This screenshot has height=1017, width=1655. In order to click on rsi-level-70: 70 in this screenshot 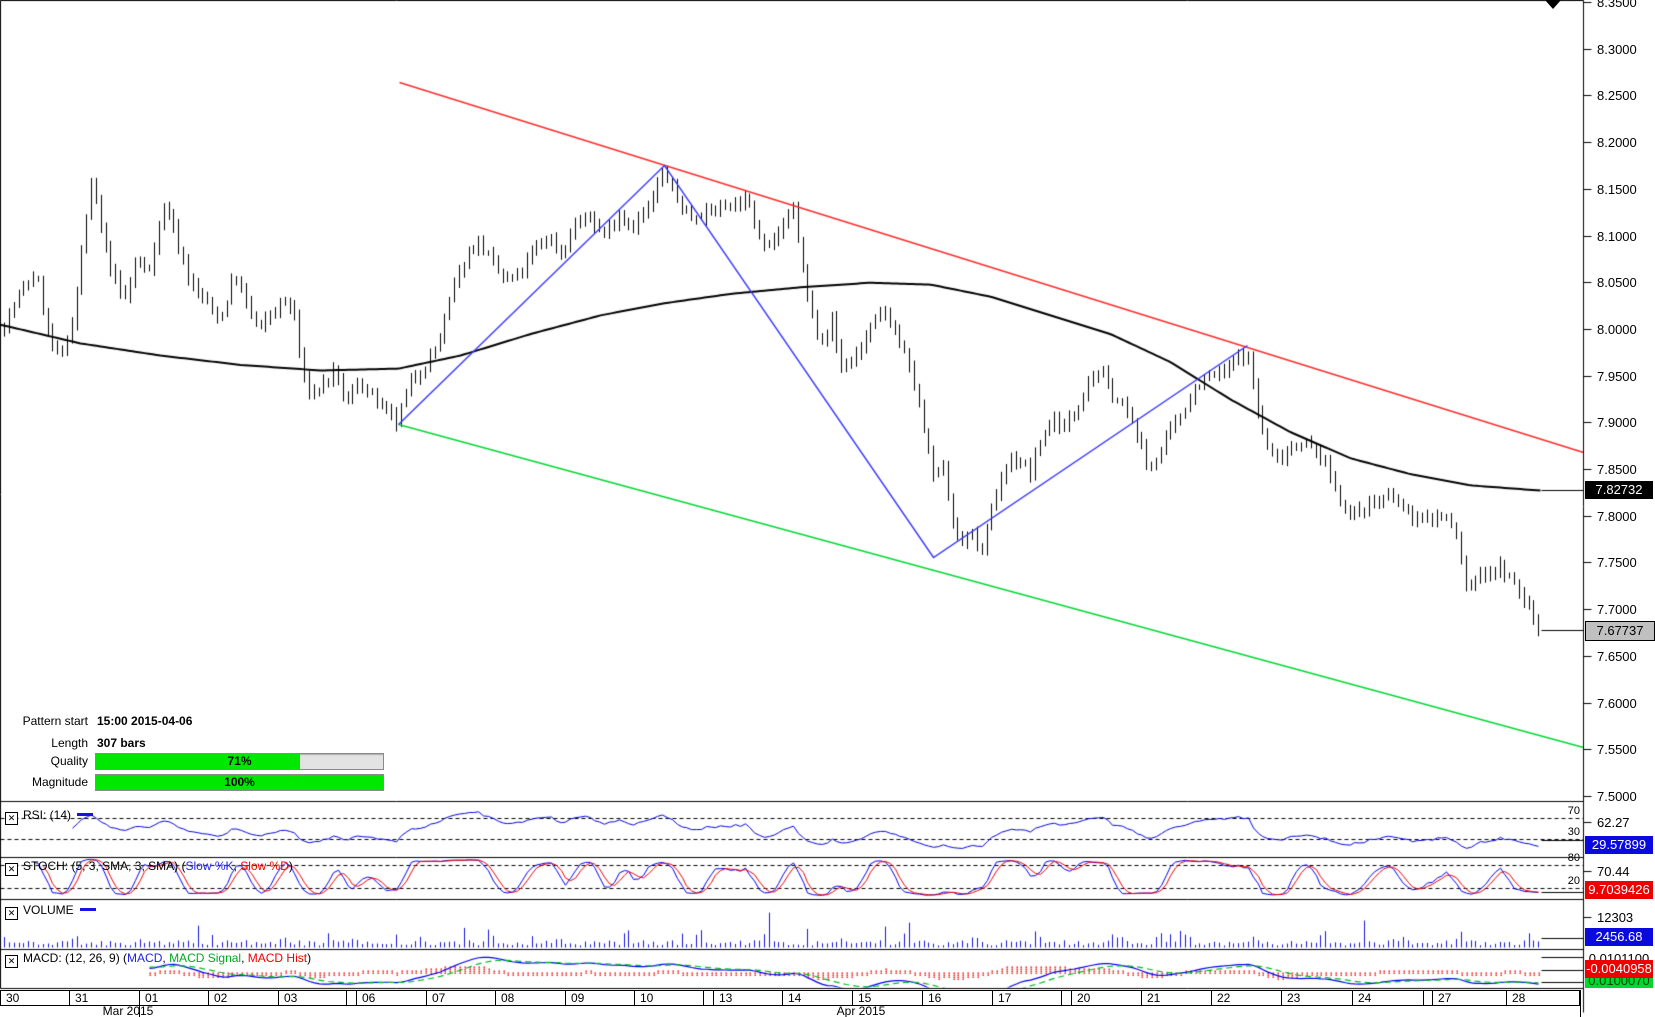, I will do `click(1573, 811)`.